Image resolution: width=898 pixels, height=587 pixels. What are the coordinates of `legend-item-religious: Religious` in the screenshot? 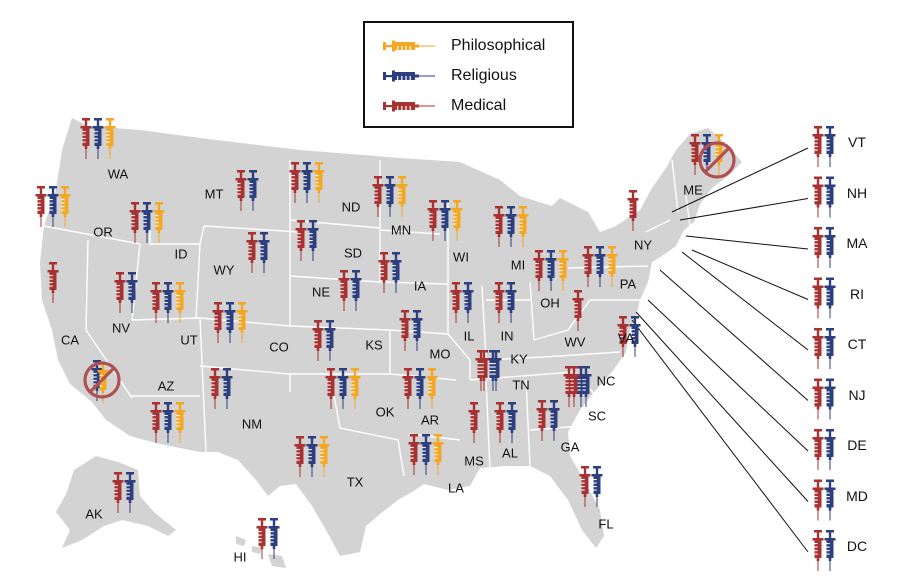 It's located at (441, 76).